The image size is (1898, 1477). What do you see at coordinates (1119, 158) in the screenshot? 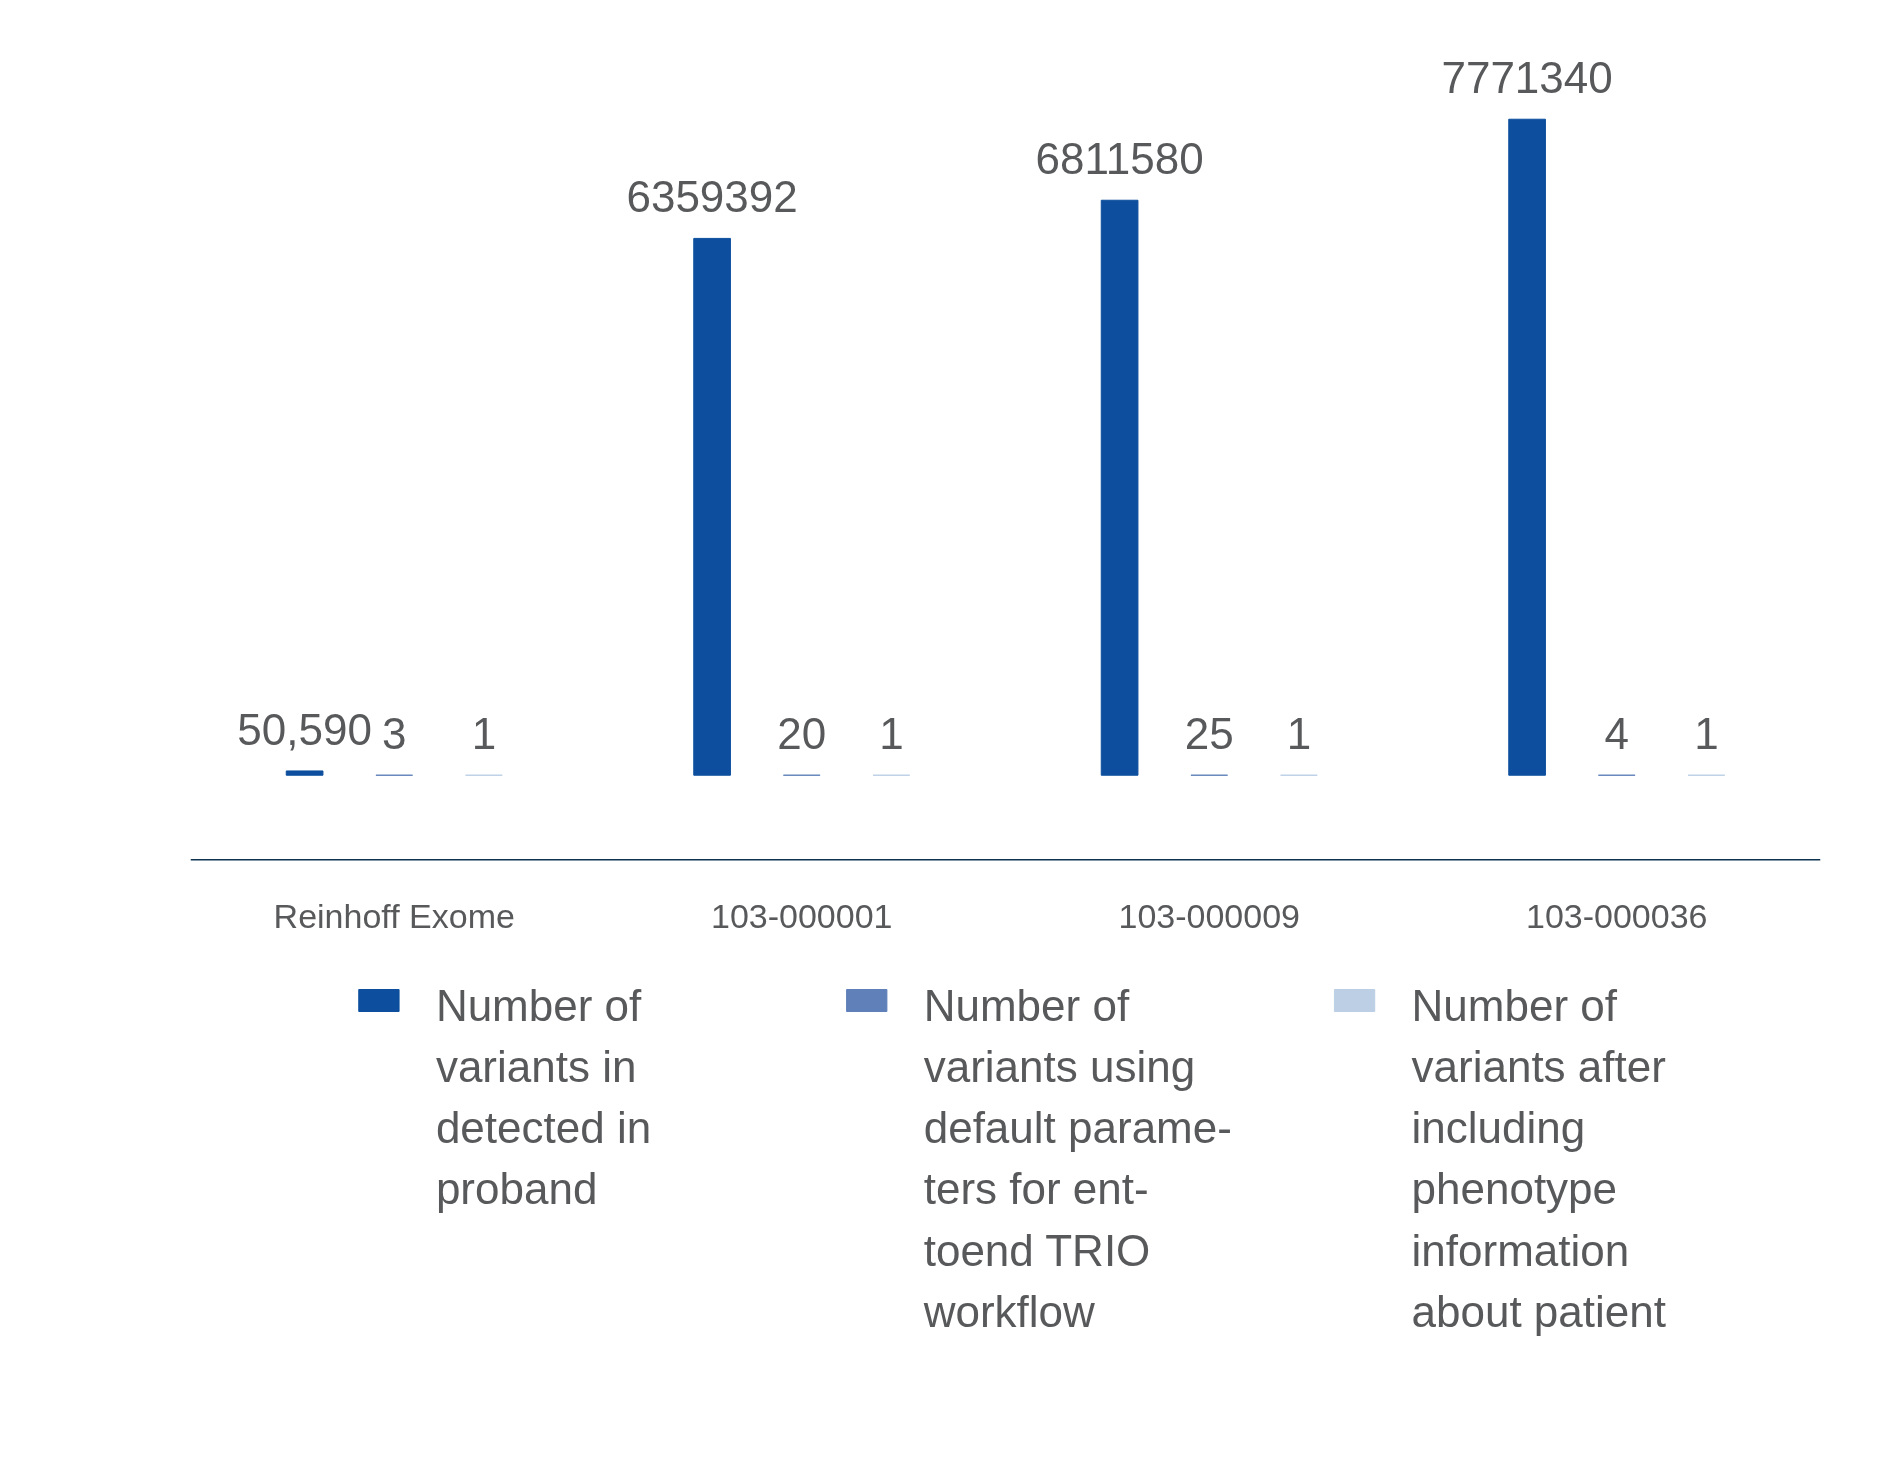
I see `data-label: 6811580` at bounding box center [1119, 158].